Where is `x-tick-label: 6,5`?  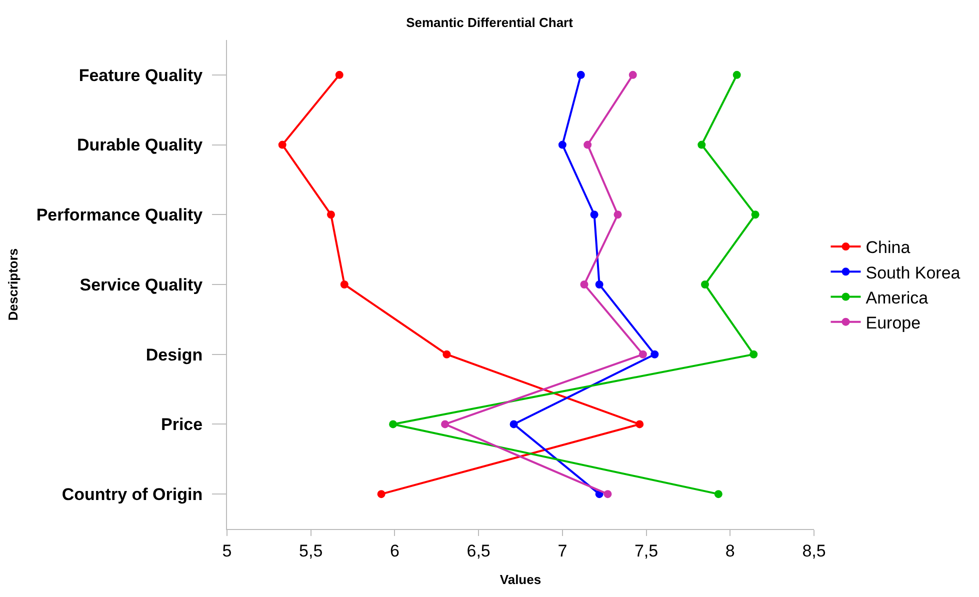 x-tick-label: 6,5 is located at coordinates (478, 550).